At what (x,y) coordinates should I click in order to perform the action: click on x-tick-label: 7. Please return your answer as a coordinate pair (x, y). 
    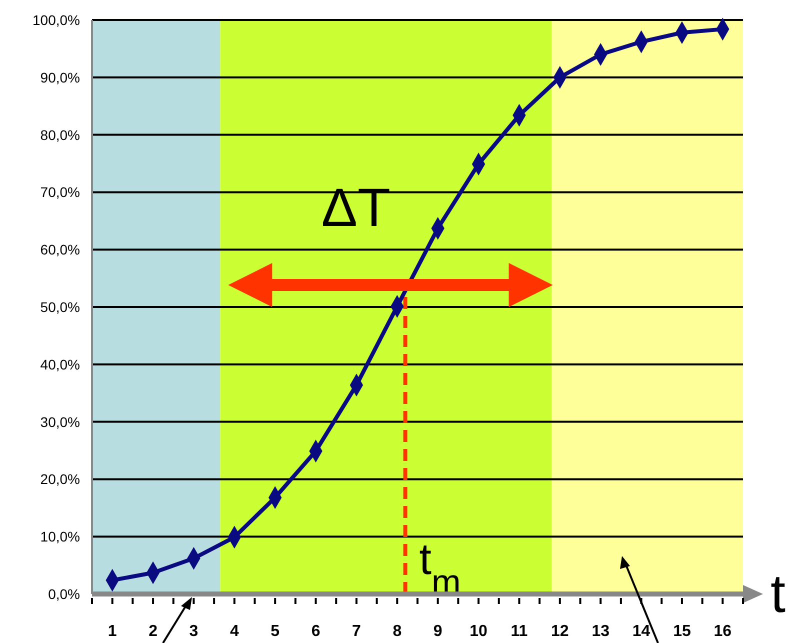
    Looking at the image, I should click on (357, 631).